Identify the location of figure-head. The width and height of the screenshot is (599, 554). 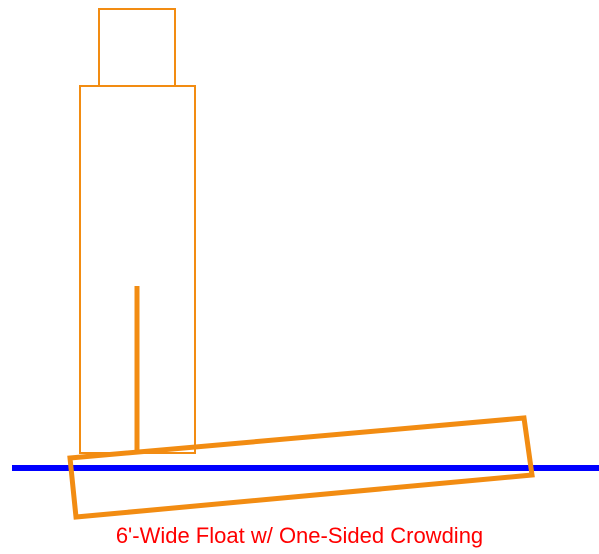
(137, 47).